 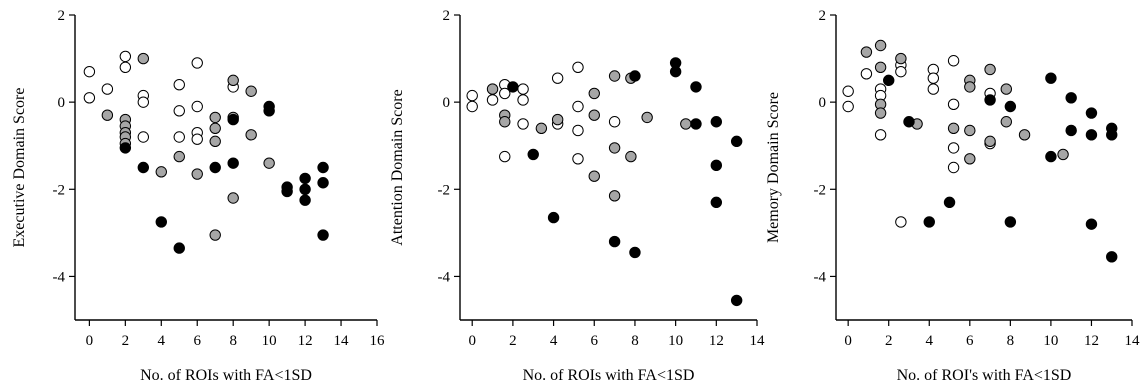 I want to click on attention-y-tick-label: 0, so click(x=447, y=103).